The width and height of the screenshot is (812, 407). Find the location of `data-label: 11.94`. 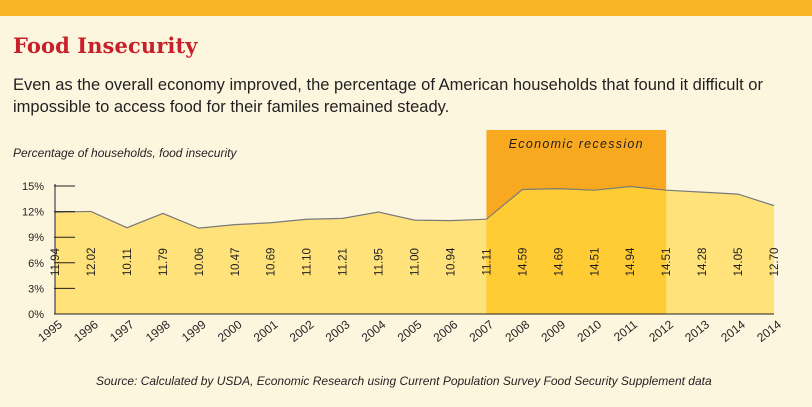

data-label: 11.94 is located at coordinates (56, 261).